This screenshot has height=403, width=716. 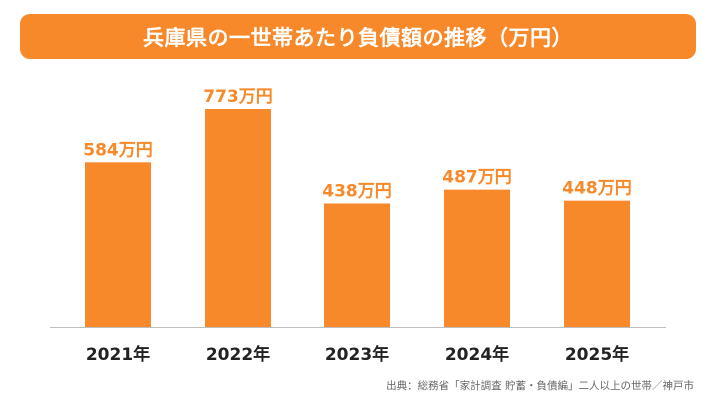 I want to click on chart-title-banner: 兵庫県の一世帯あたり負債額の推移（万円）, so click(x=358, y=36).